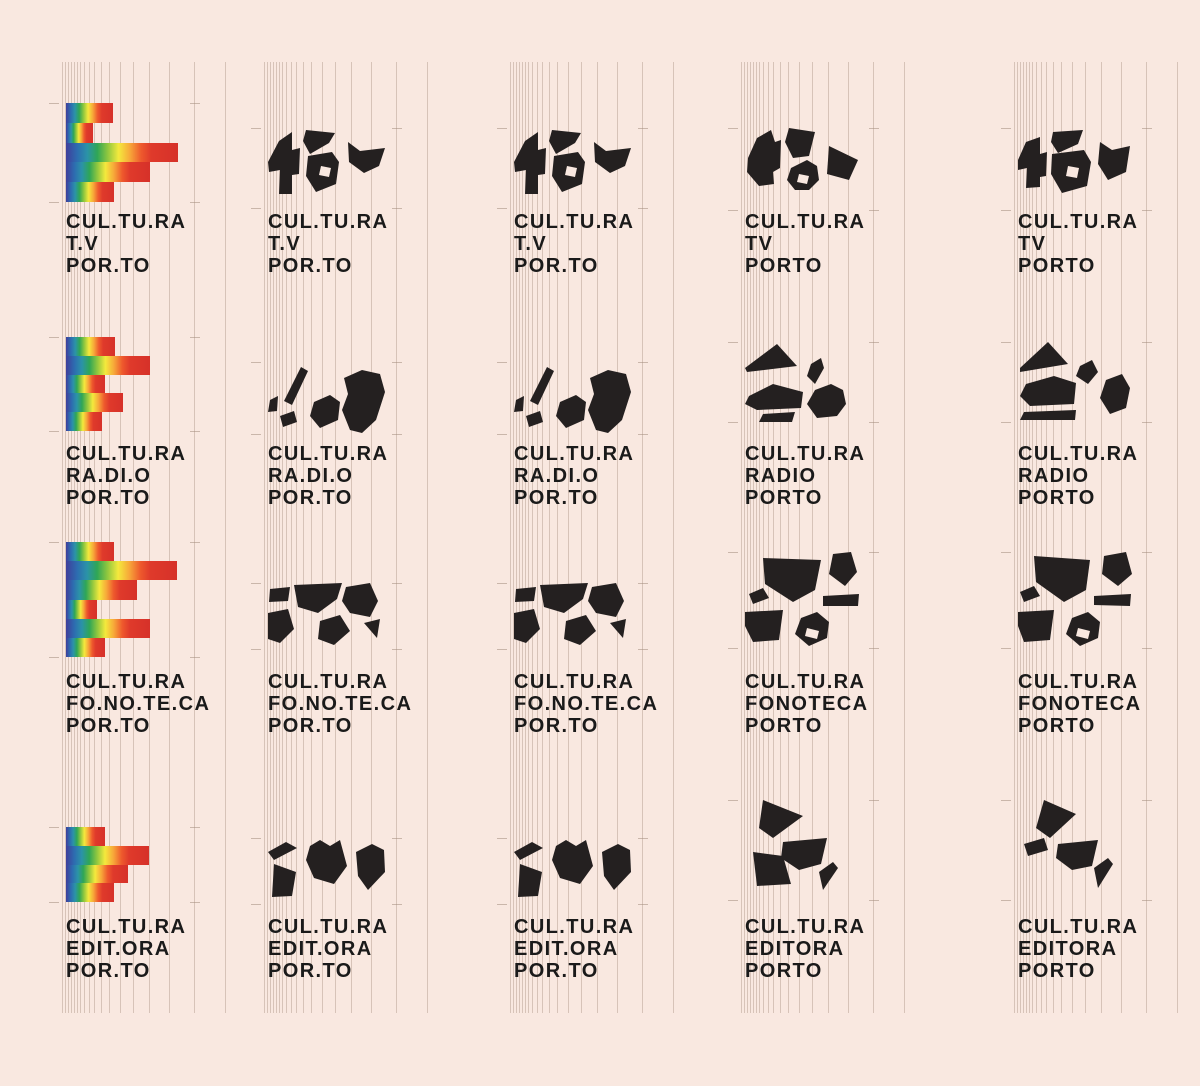 The width and height of the screenshot is (1200, 1086). Describe the element at coordinates (566, 949) in the screenshot. I see `wordmark-line: EDIT.ORA` at that location.